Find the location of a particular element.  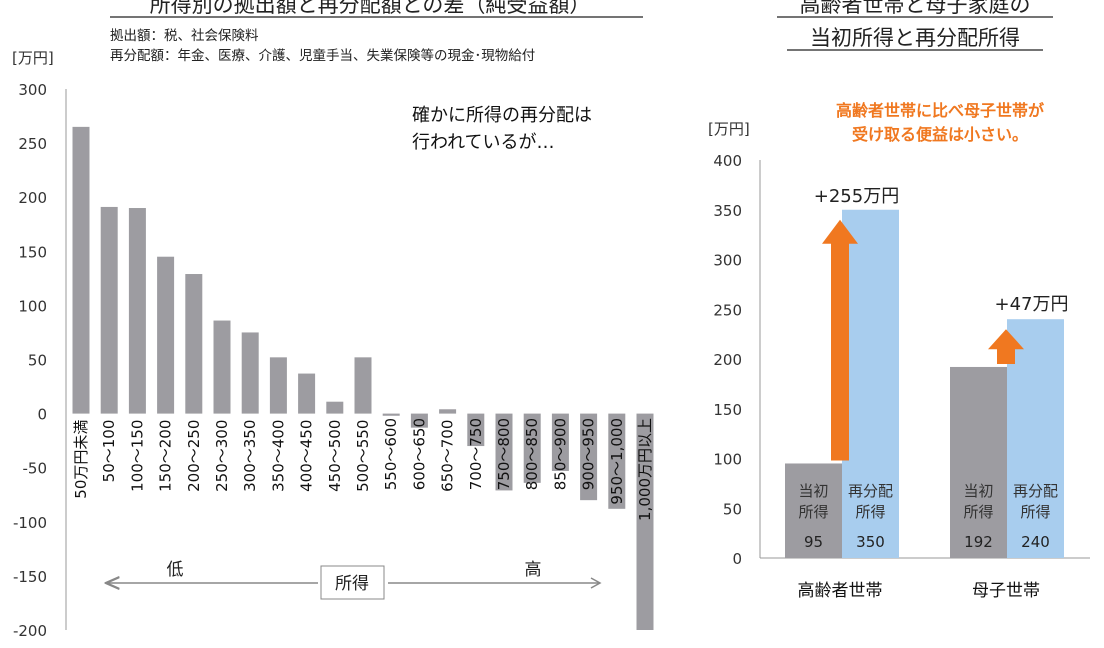

left-y-axis: 300 250 200 150 100 50 0 -50 -100 -150 -200 is located at coordinates (40, 360).